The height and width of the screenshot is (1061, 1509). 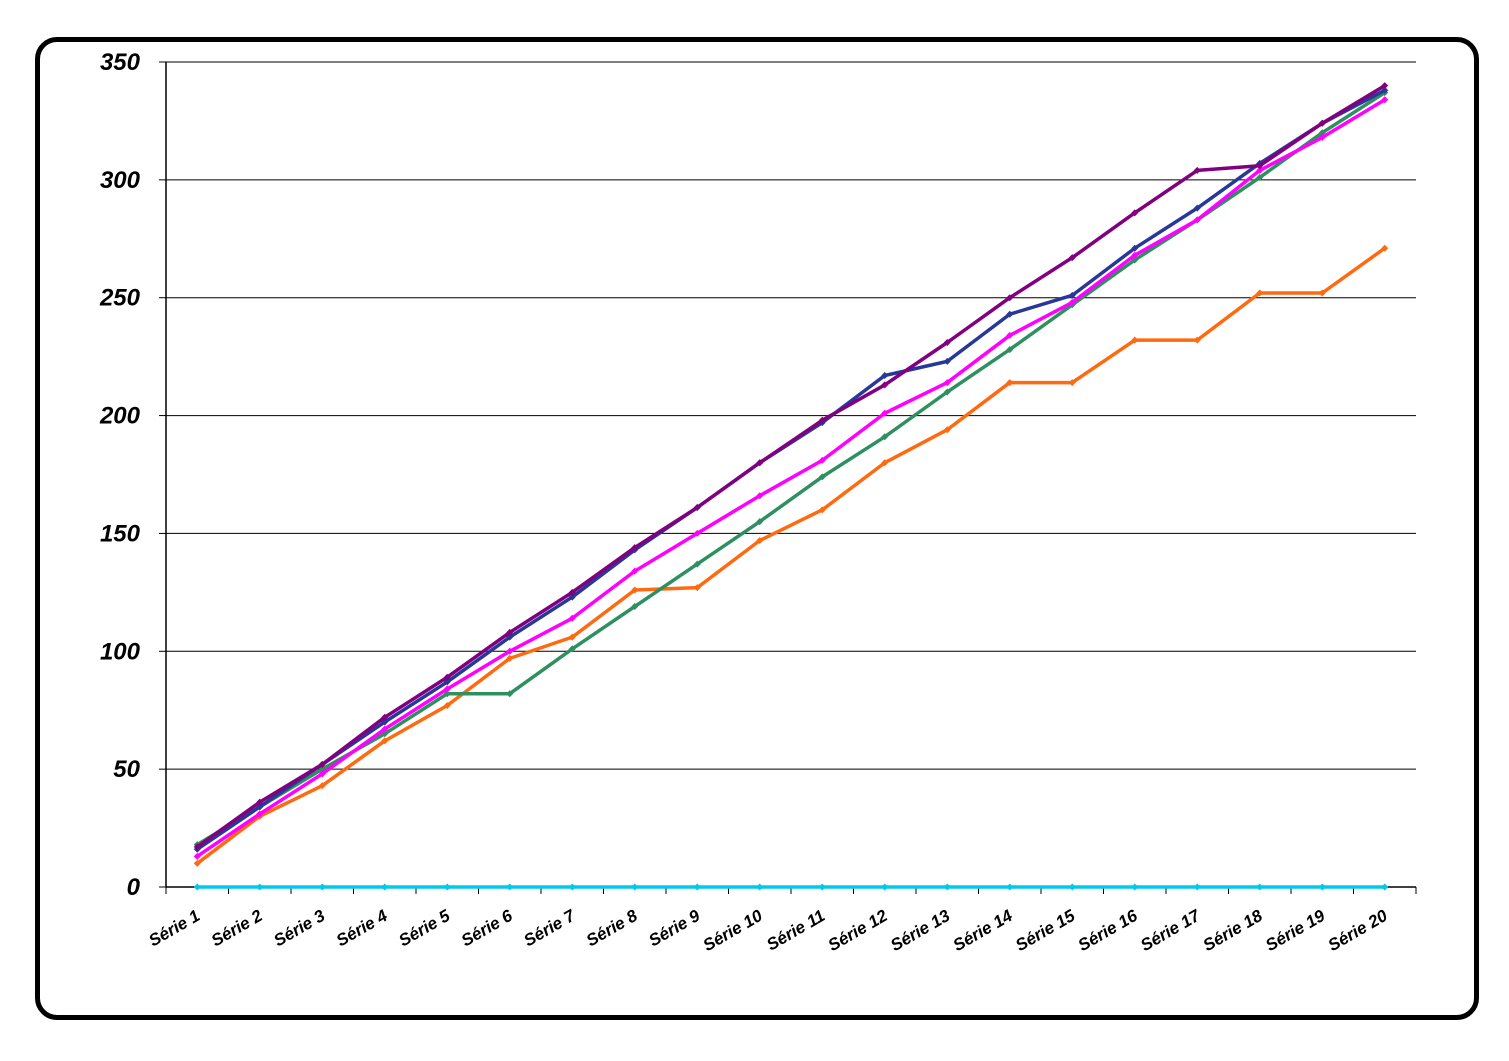 I want to click on x-tick-label: Série 5, so click(x=424, y=928).